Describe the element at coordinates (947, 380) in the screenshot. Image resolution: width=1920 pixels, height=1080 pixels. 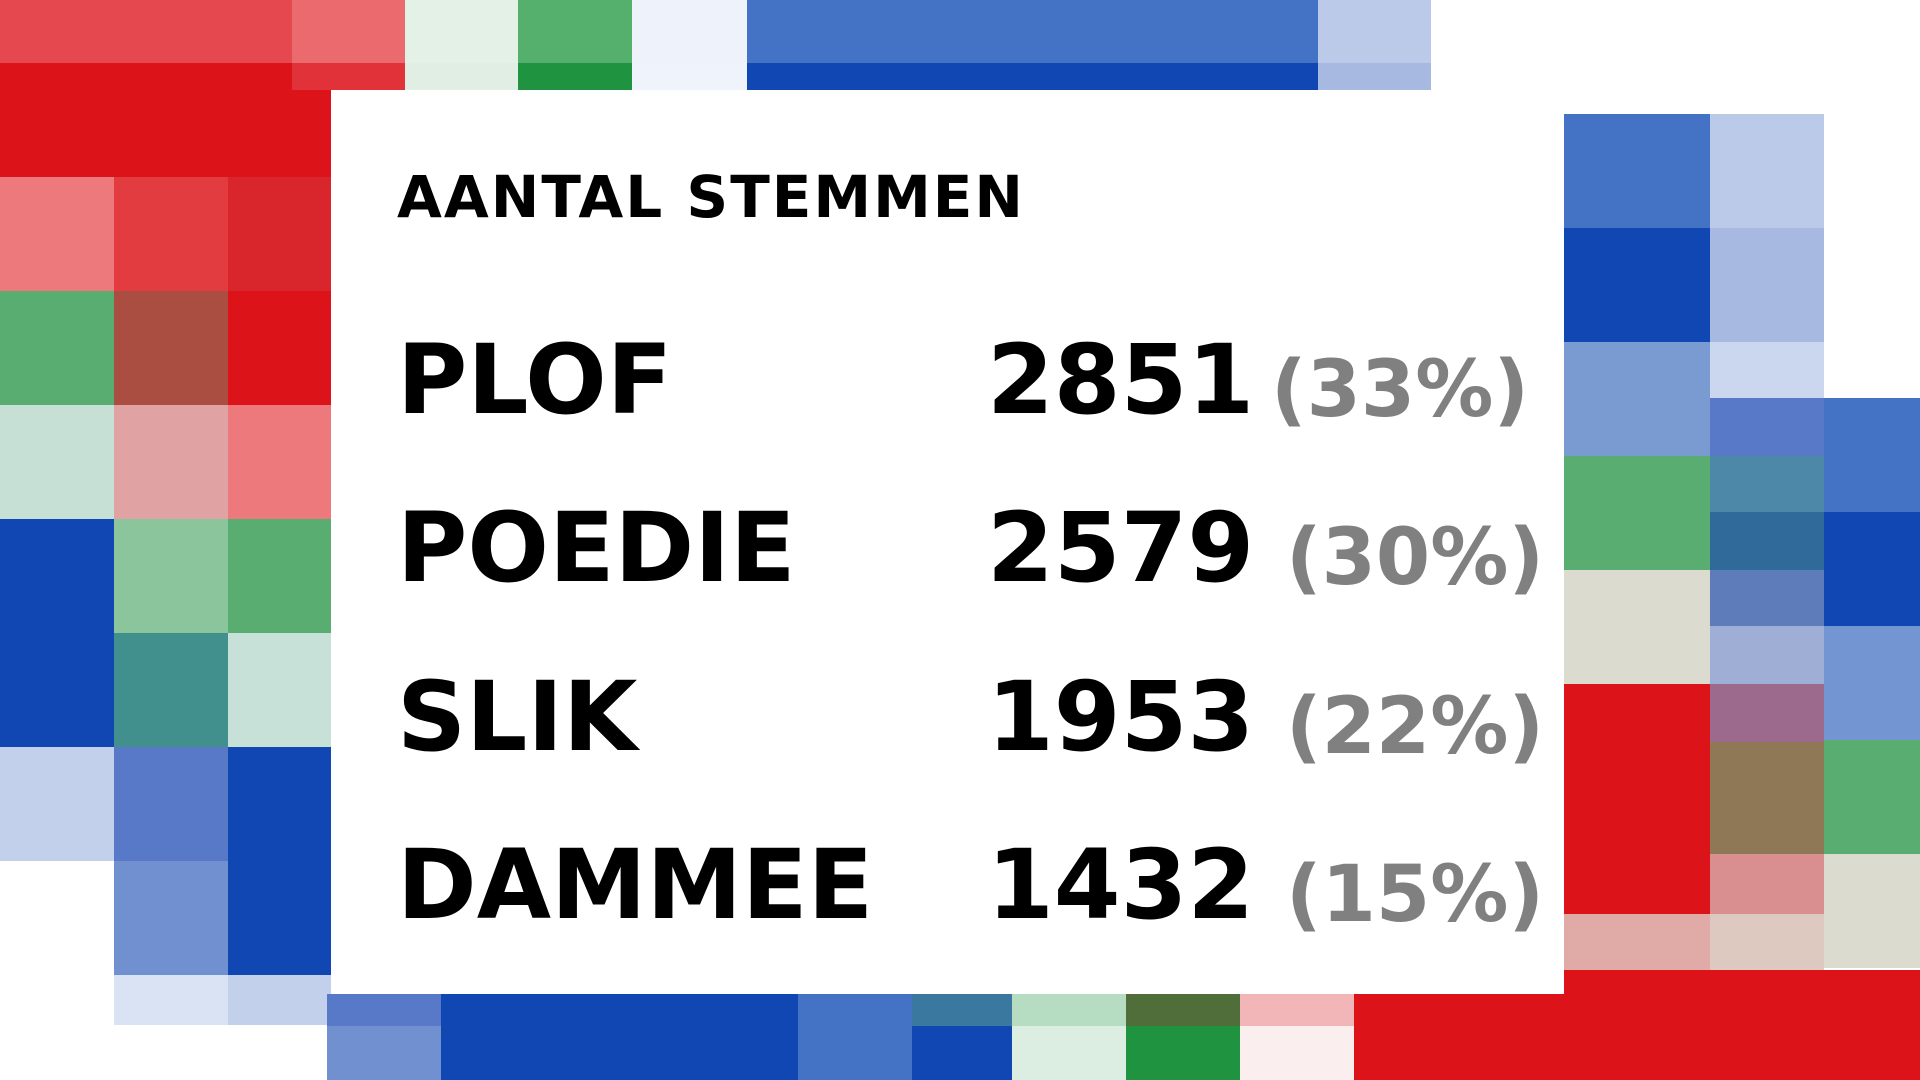
I see `result-row-plof: PLOF 2851 (33%)` at that location.